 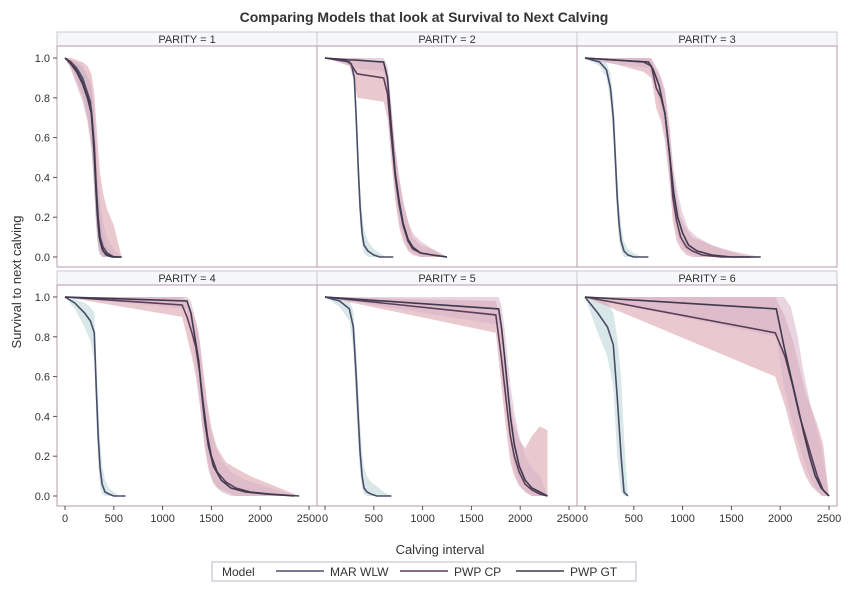 What do you see at coordinates (424, 571) in the screenshot?
I see `legend: Model MAR WLW PWP CP PWP GT` at bounding box center [424, 571].